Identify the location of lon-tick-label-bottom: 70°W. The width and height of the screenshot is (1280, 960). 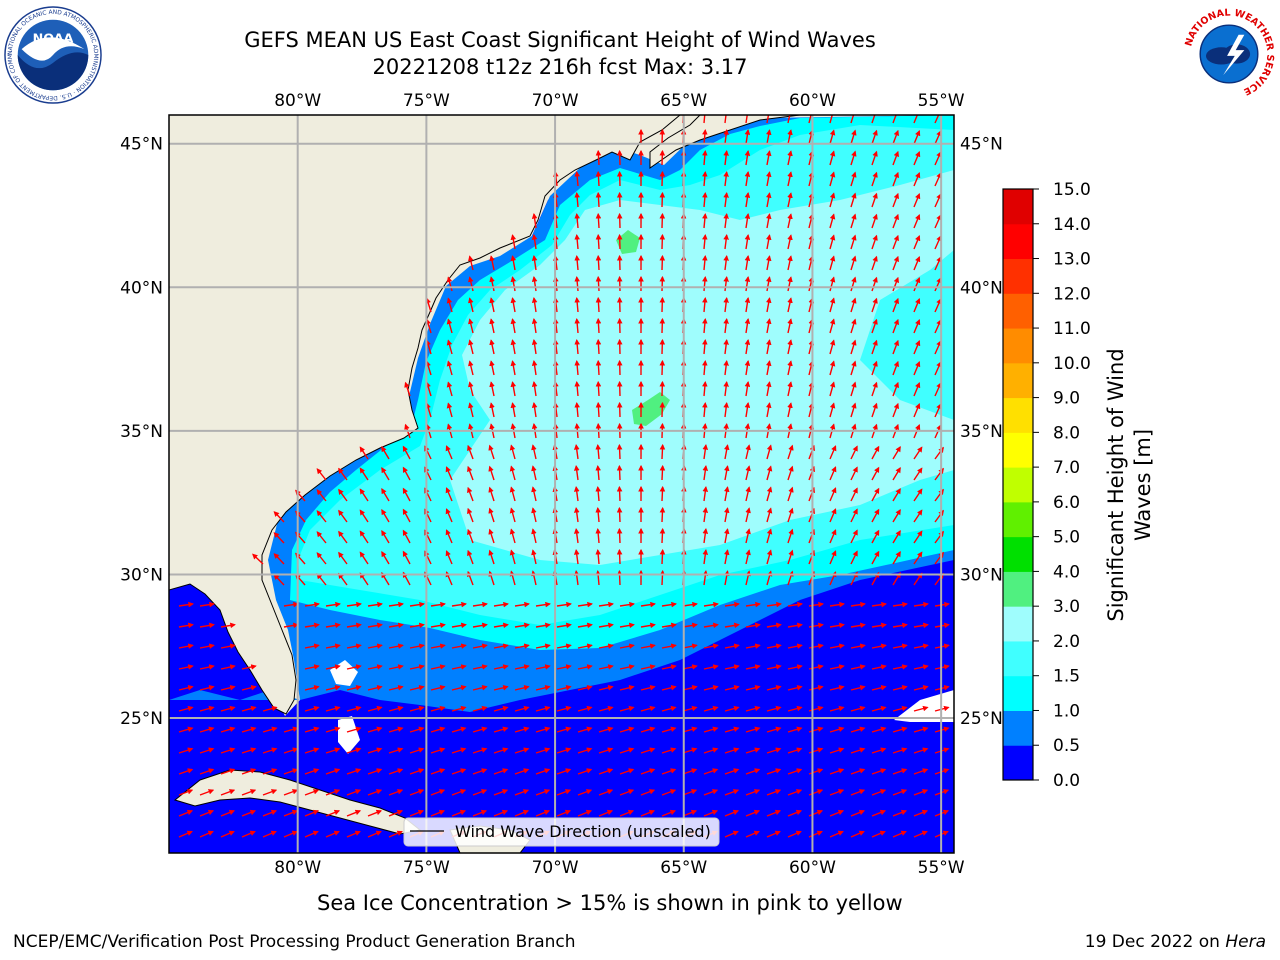
(555, 868).